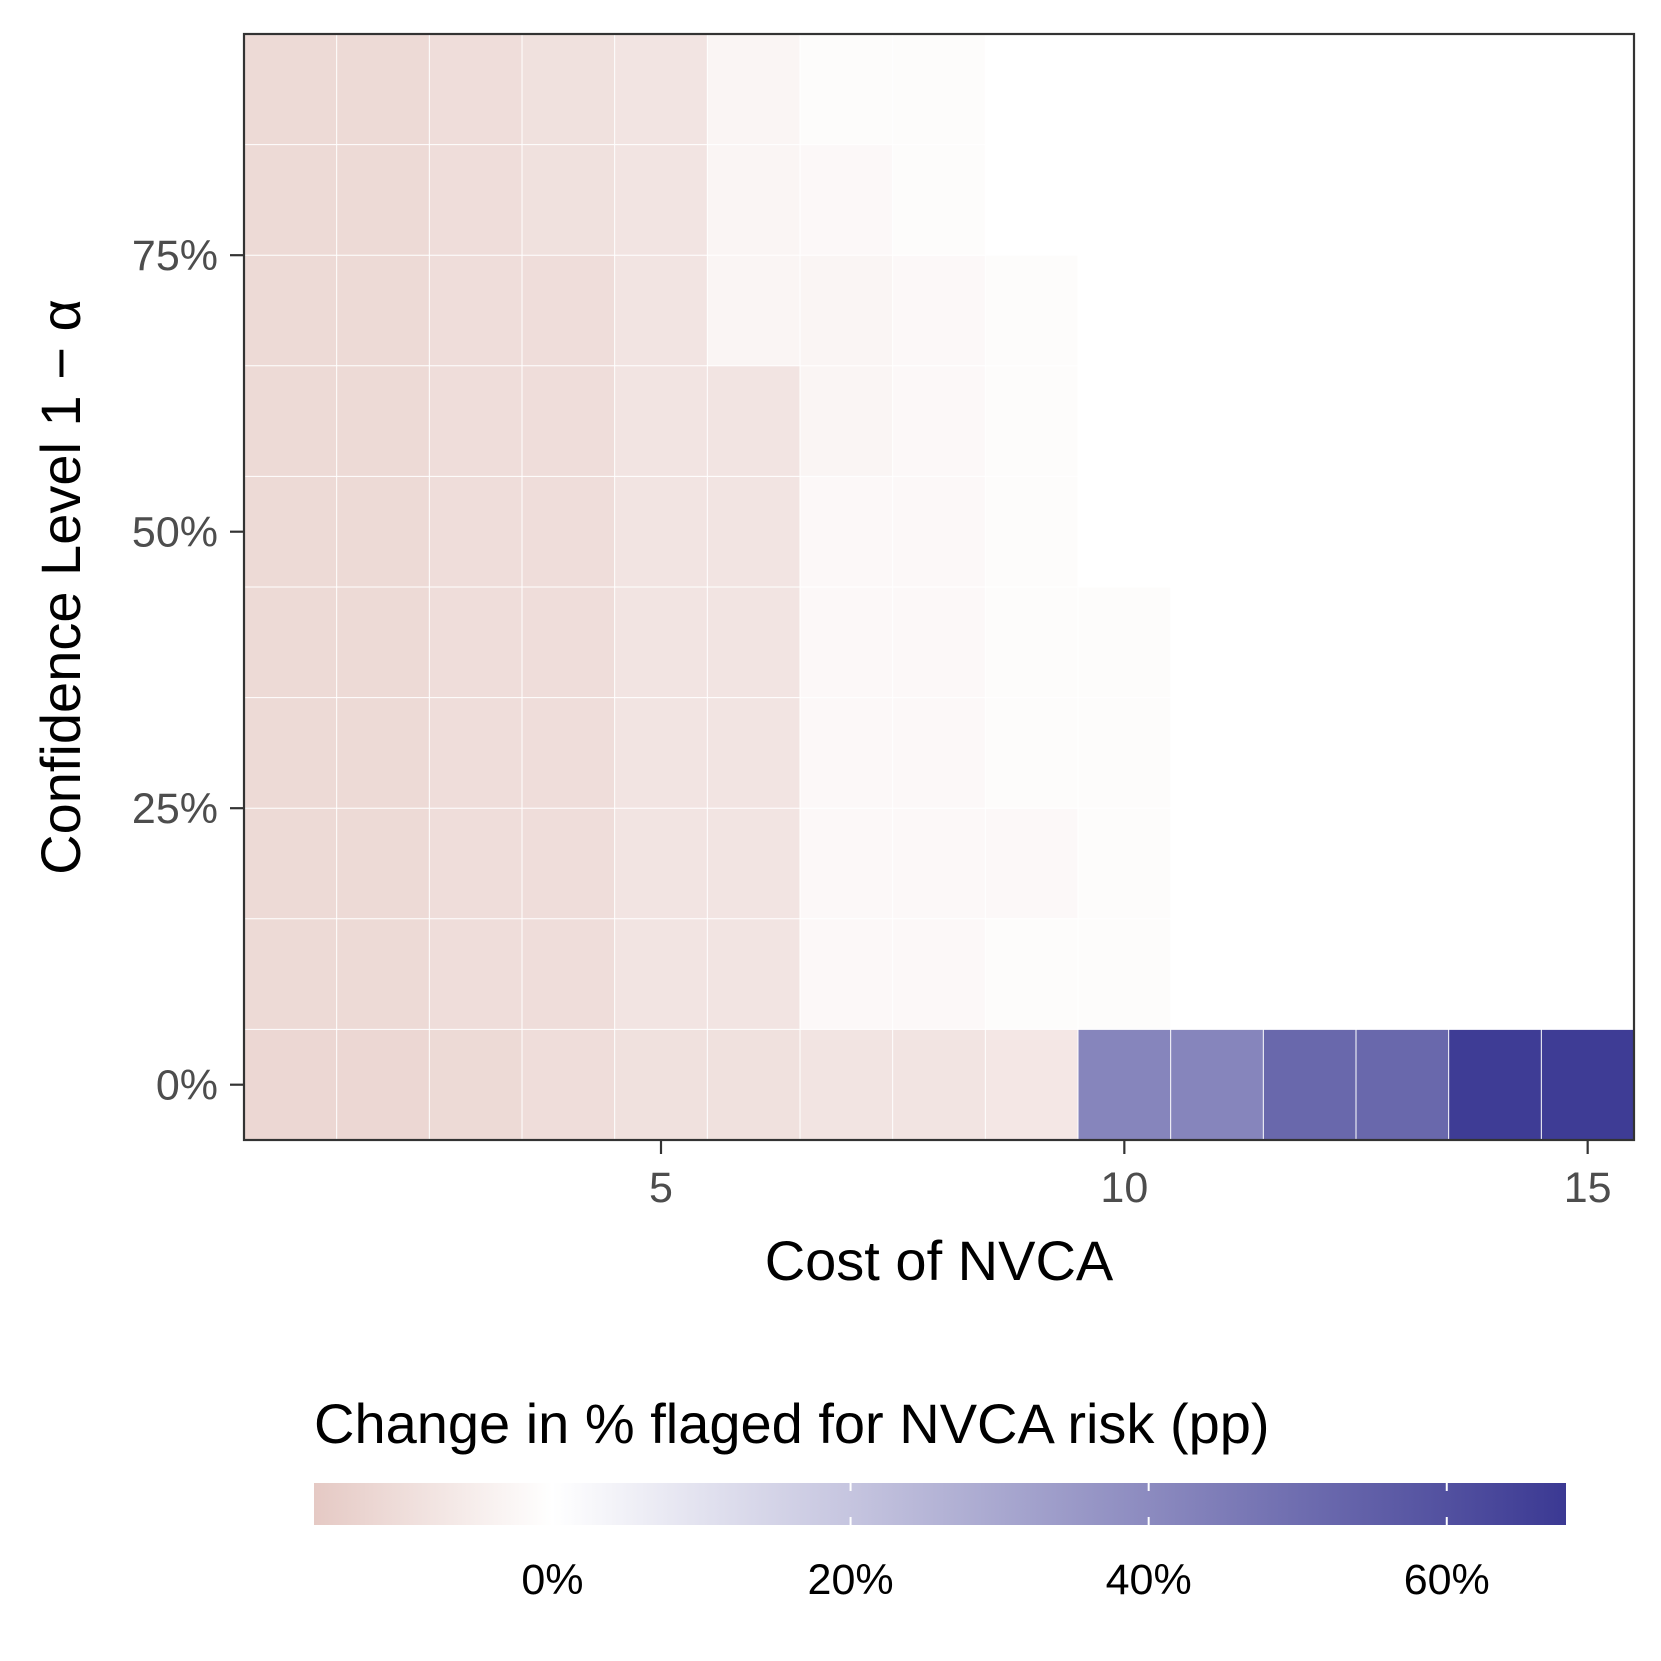 The height and width of the screenshot is (1661, 1661). Describe the element at coordinates (188, 671) in the screenshot. I see `y-axis: 0% 25% 50% 75%` at that location.